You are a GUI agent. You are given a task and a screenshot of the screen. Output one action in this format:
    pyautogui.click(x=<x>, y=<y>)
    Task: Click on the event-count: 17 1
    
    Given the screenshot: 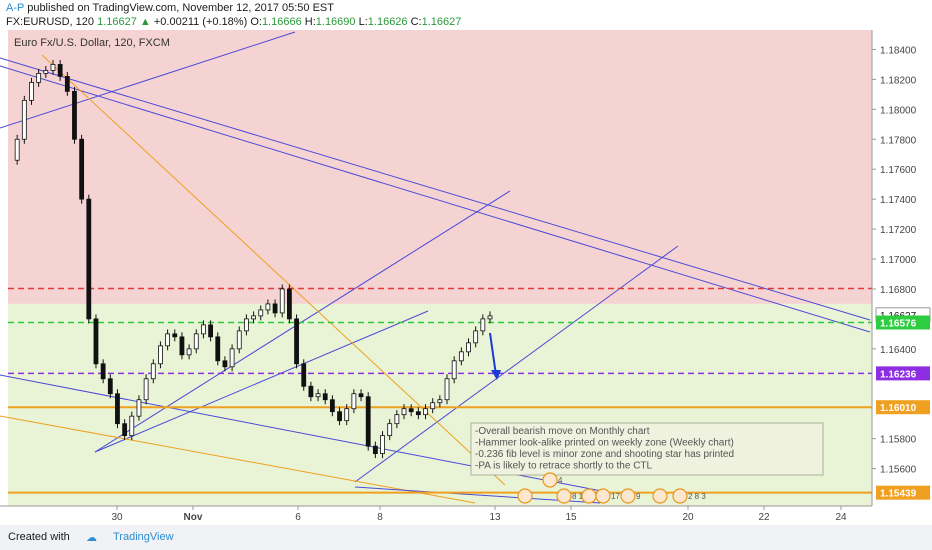 What is the action you would take?
    pyautogui.click(x=619, y=496)
    